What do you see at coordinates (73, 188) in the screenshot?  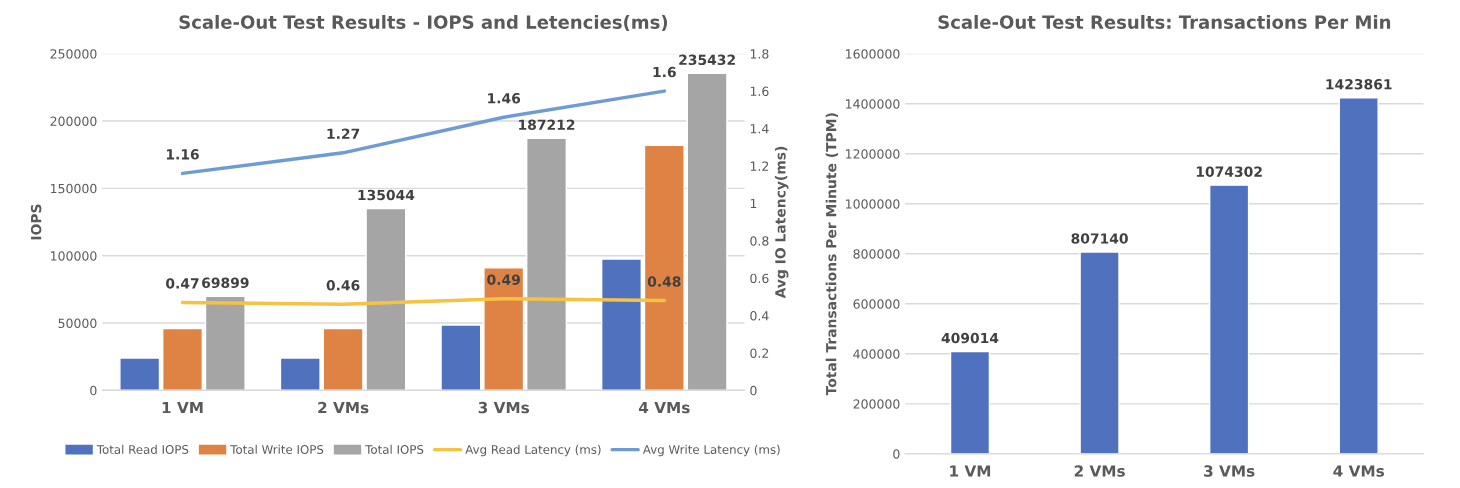 I see `y-tick-label: 150000` at bounding box center [73, 188].